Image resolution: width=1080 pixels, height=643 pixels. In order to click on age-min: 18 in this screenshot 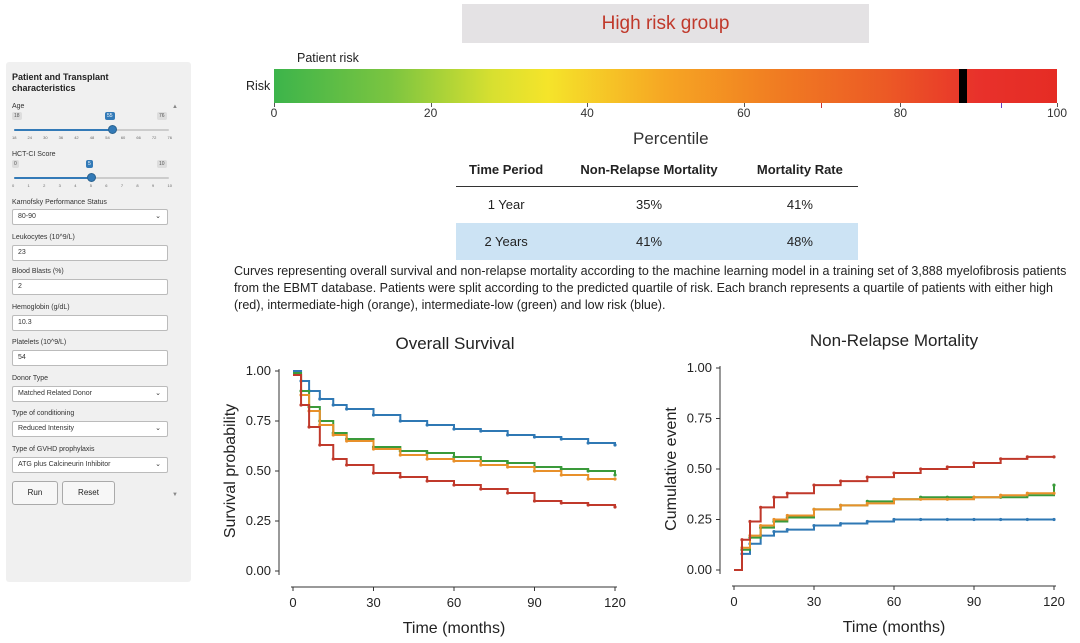, I will do `click(17, 116)`.